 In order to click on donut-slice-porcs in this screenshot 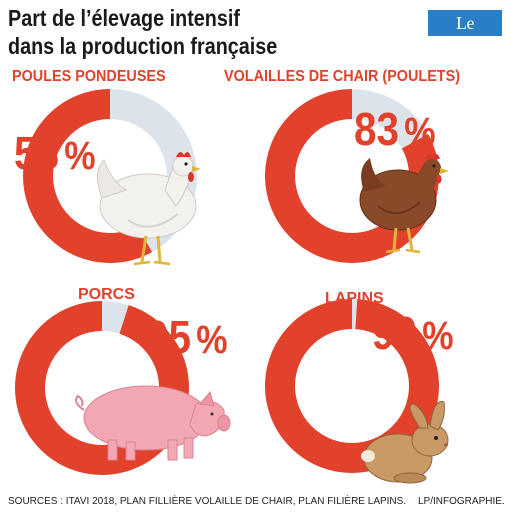, I will do `click(102, 388)`.